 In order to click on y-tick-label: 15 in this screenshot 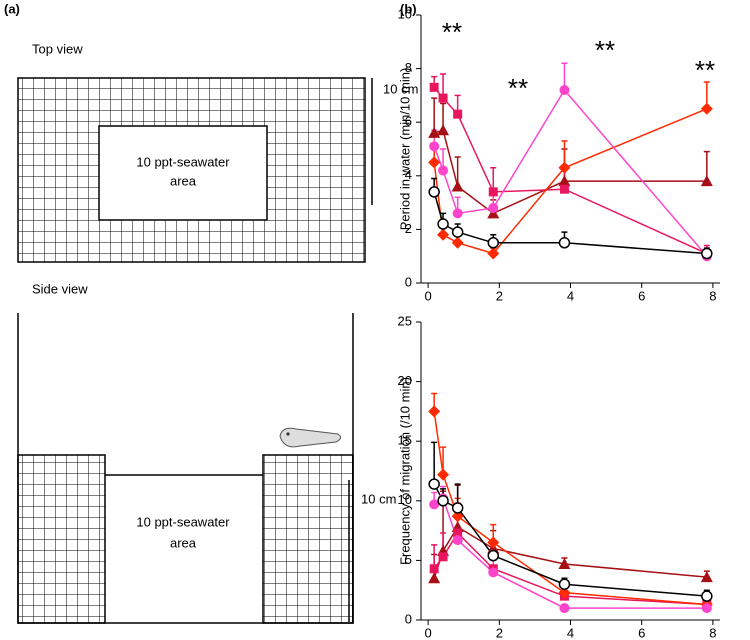, I will do `click(405, 440)`.